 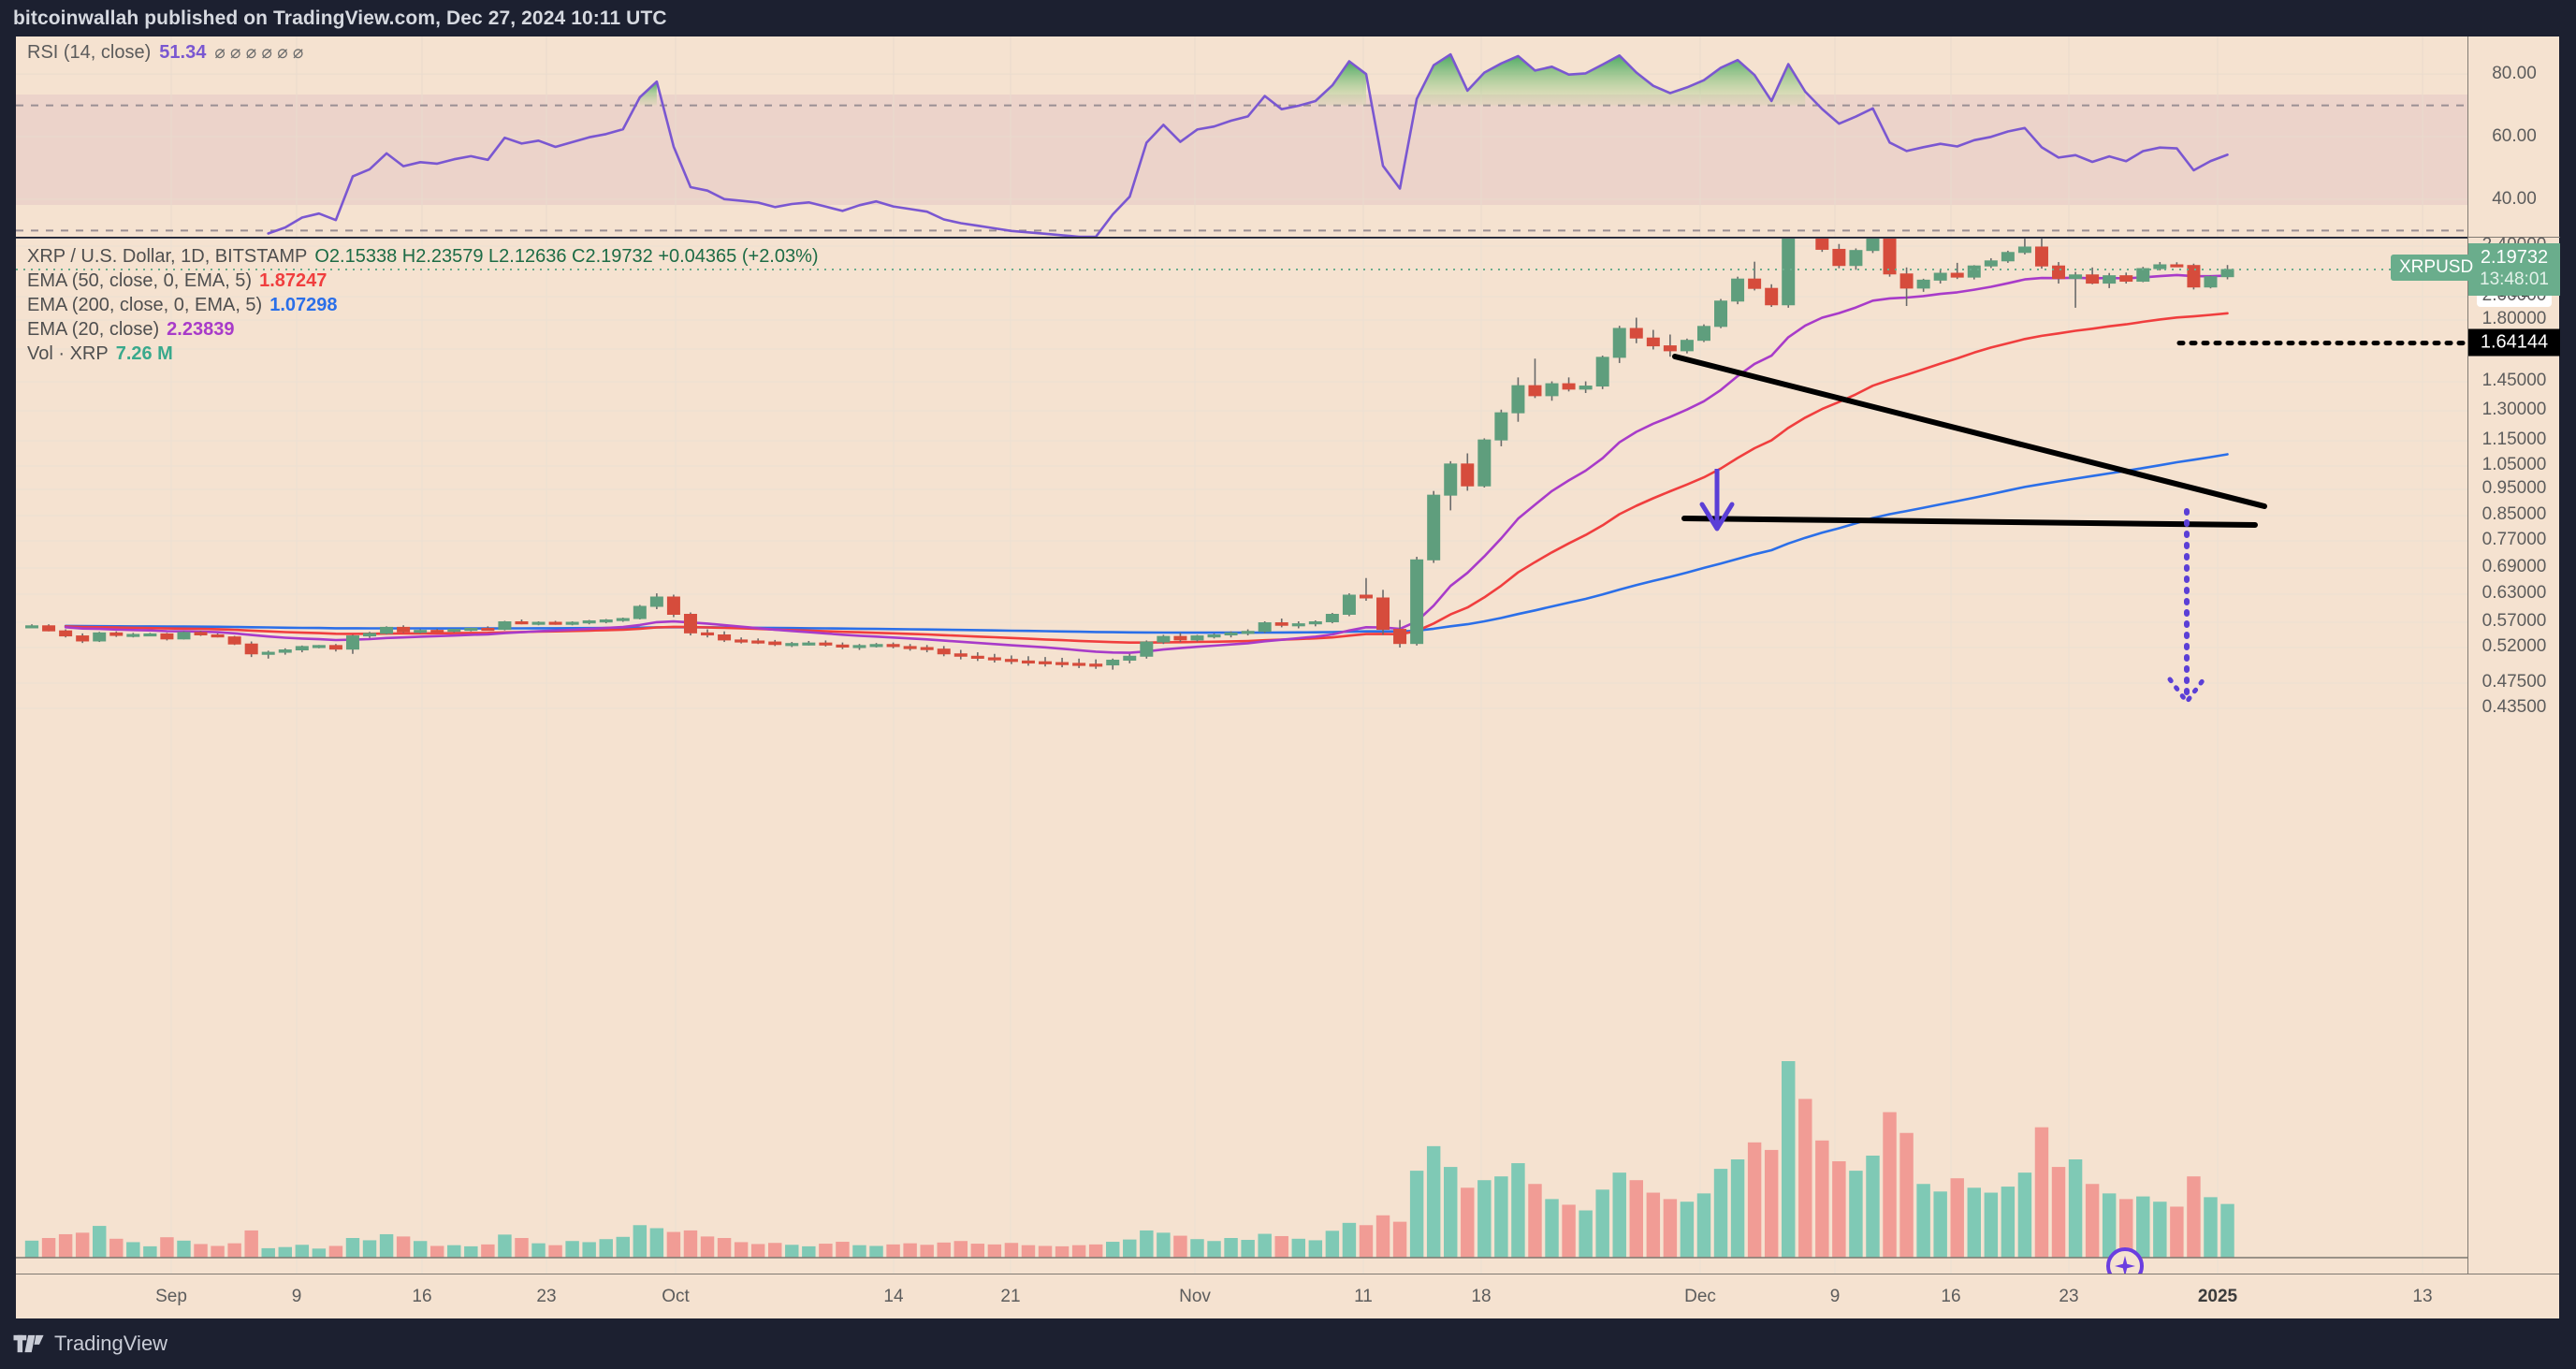 I want to click on price-axis-tick: 0.47500, so click(x=2514, y=682).